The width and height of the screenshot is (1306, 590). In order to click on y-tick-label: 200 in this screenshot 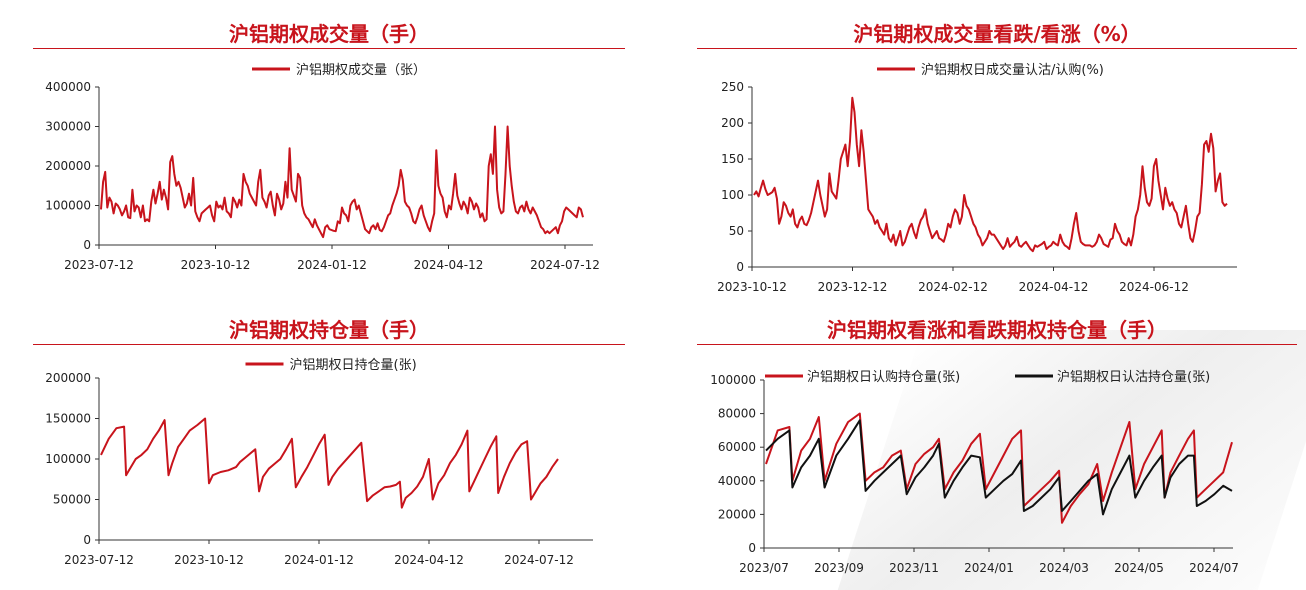, I will do `click(732, 123)`.